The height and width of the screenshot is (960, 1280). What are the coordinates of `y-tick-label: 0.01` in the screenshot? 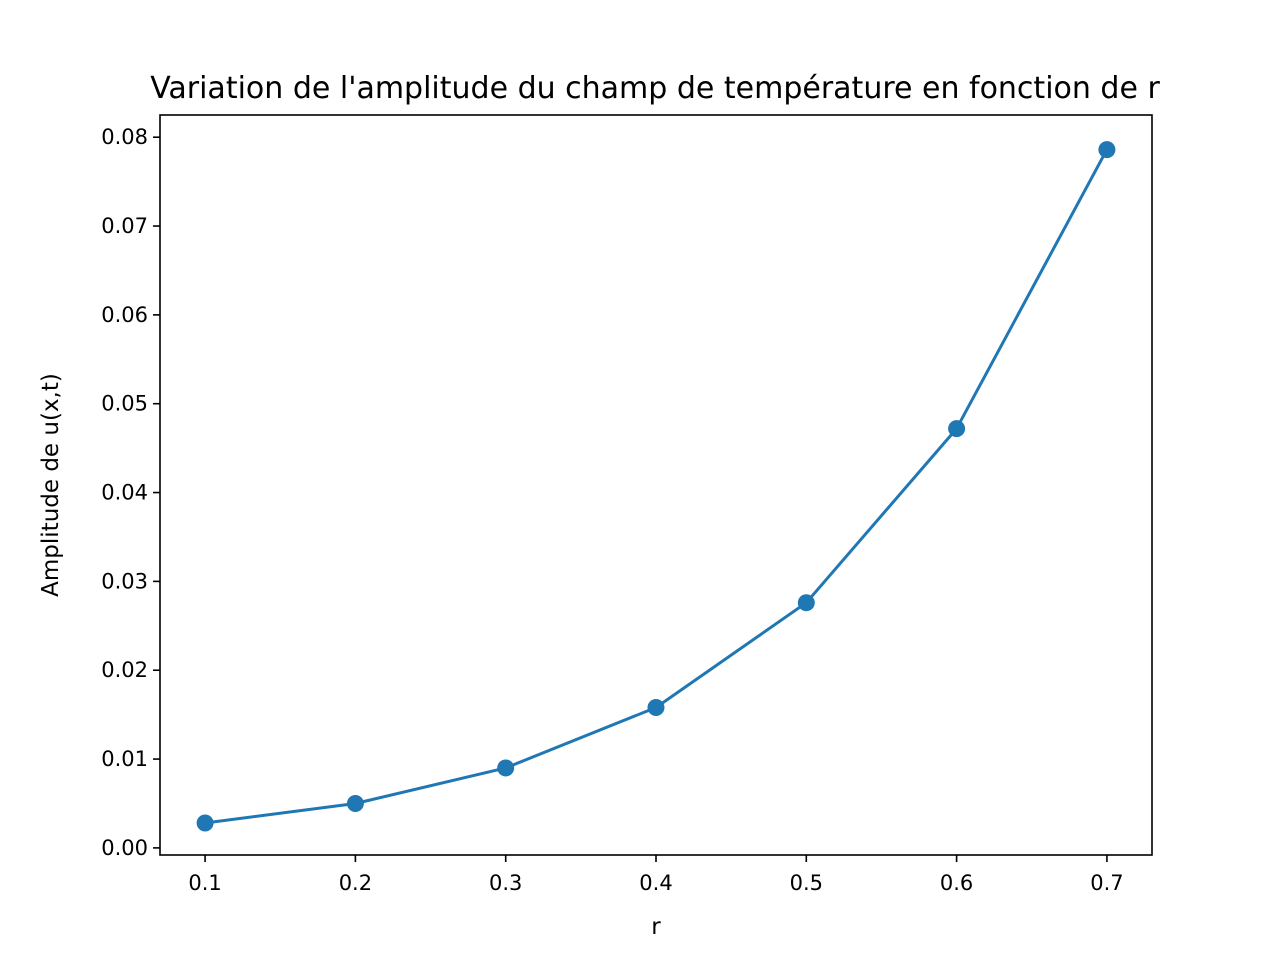 It's located at (124, 759).